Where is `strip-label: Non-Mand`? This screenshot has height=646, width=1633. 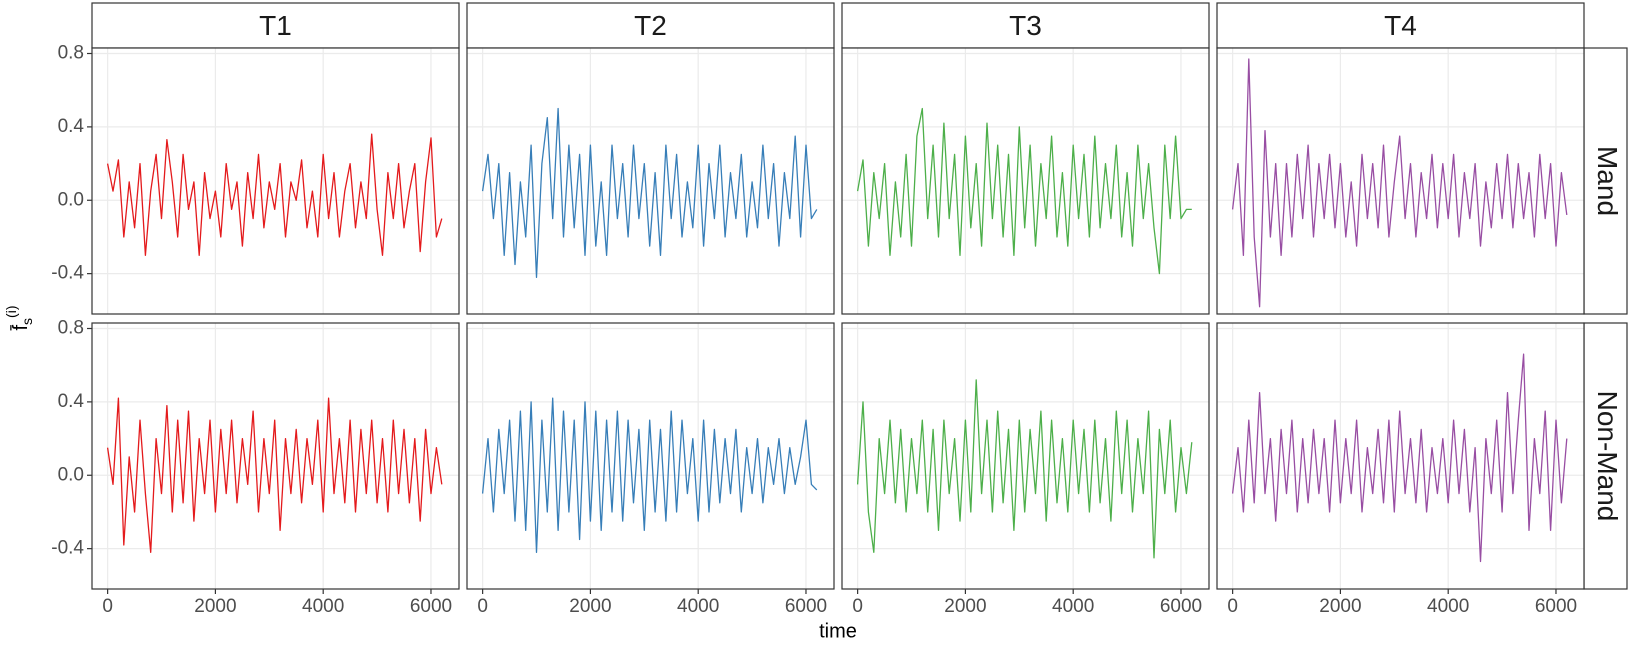
strip-label: Non-Mand is located at coordinates (1607, 456).